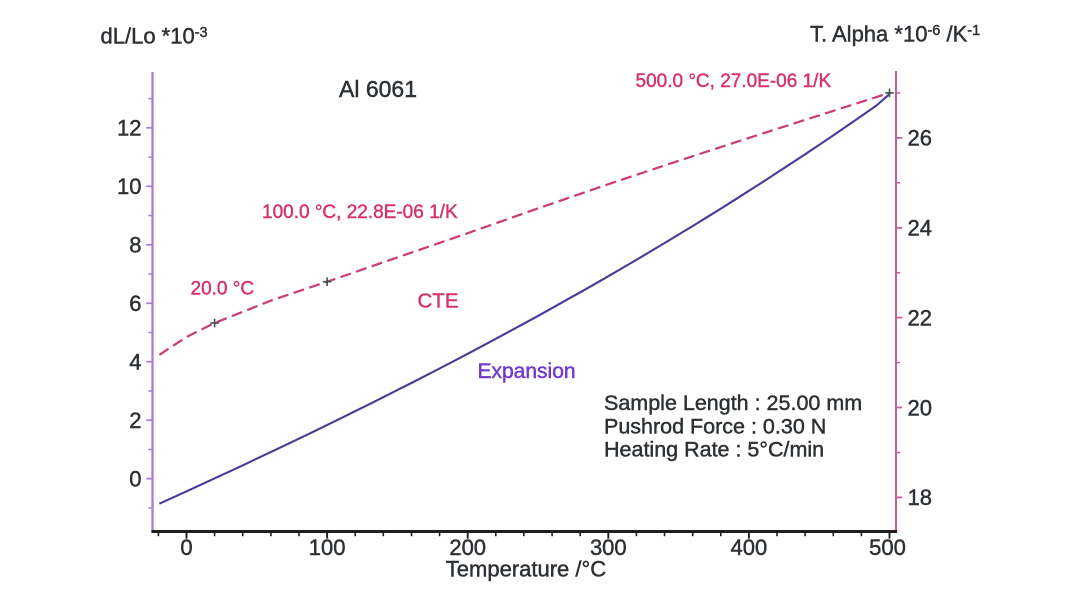 This screenshot has width=1080, height=602. I want to click on svg-text: Expansion, so click(527, 371).